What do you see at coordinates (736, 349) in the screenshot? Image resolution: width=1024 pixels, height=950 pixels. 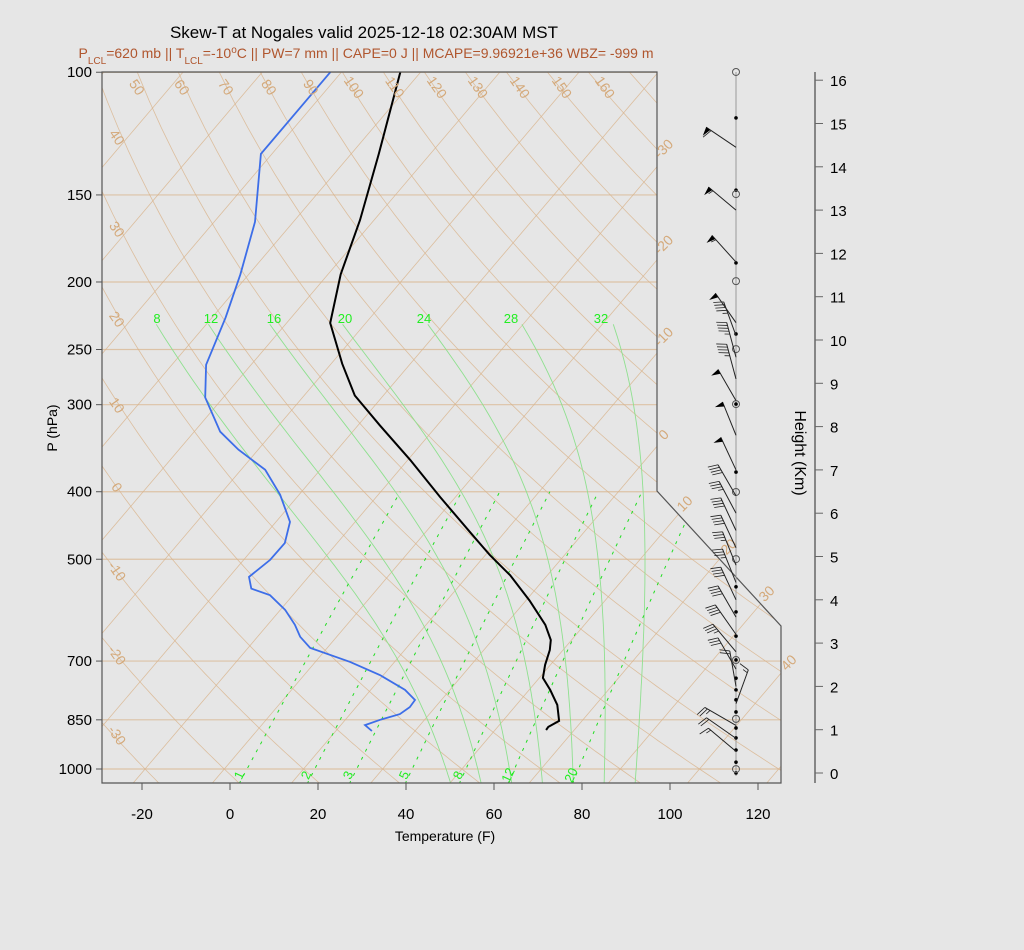 I see `height-circle` at bounding box center [736, 349].